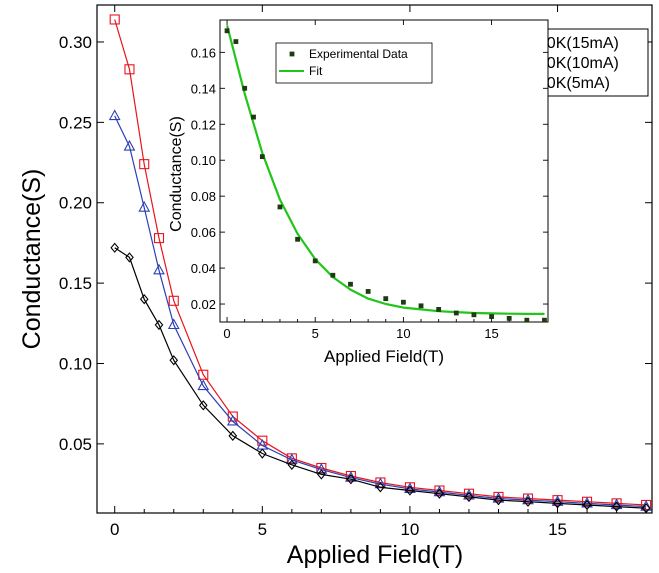 Image resolution: width=659 pixels, height=573 pixels. What do you see at coordinates (203, 232) in the screenshot?
I see `inset-y-tick-label: 0.06` at bounding box center [203, 232].